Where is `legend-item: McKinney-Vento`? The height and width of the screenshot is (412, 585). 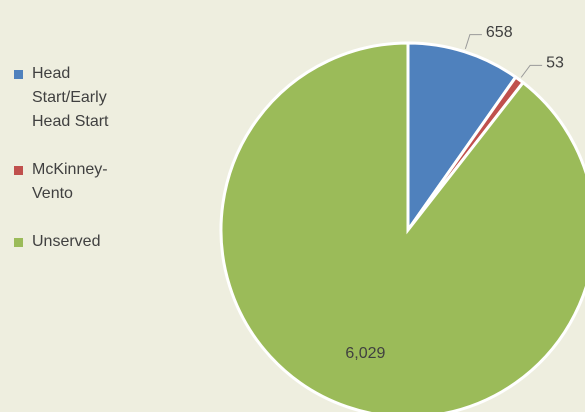
legend-item: McKinney-Vento is located at coordinates (74, 182).